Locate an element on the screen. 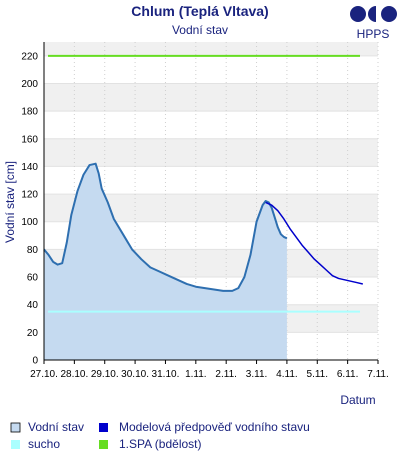  x-tick-label: 7.11. is located at coordinates (378, 374).